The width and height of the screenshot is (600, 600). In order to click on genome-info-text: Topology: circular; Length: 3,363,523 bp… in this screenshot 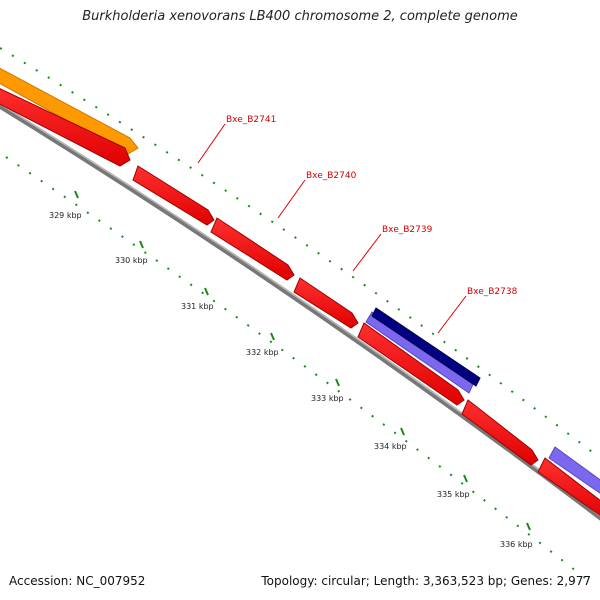, I will do `click(426, 581)`.